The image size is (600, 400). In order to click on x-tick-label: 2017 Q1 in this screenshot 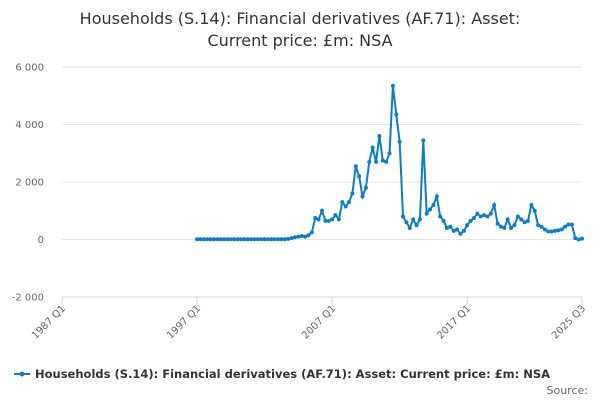, I will do `click(454, 322)`.